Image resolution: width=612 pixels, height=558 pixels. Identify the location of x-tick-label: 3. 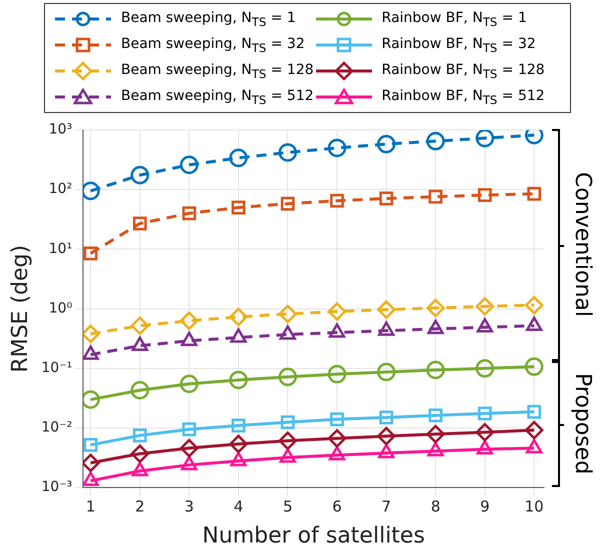
(189, 506).